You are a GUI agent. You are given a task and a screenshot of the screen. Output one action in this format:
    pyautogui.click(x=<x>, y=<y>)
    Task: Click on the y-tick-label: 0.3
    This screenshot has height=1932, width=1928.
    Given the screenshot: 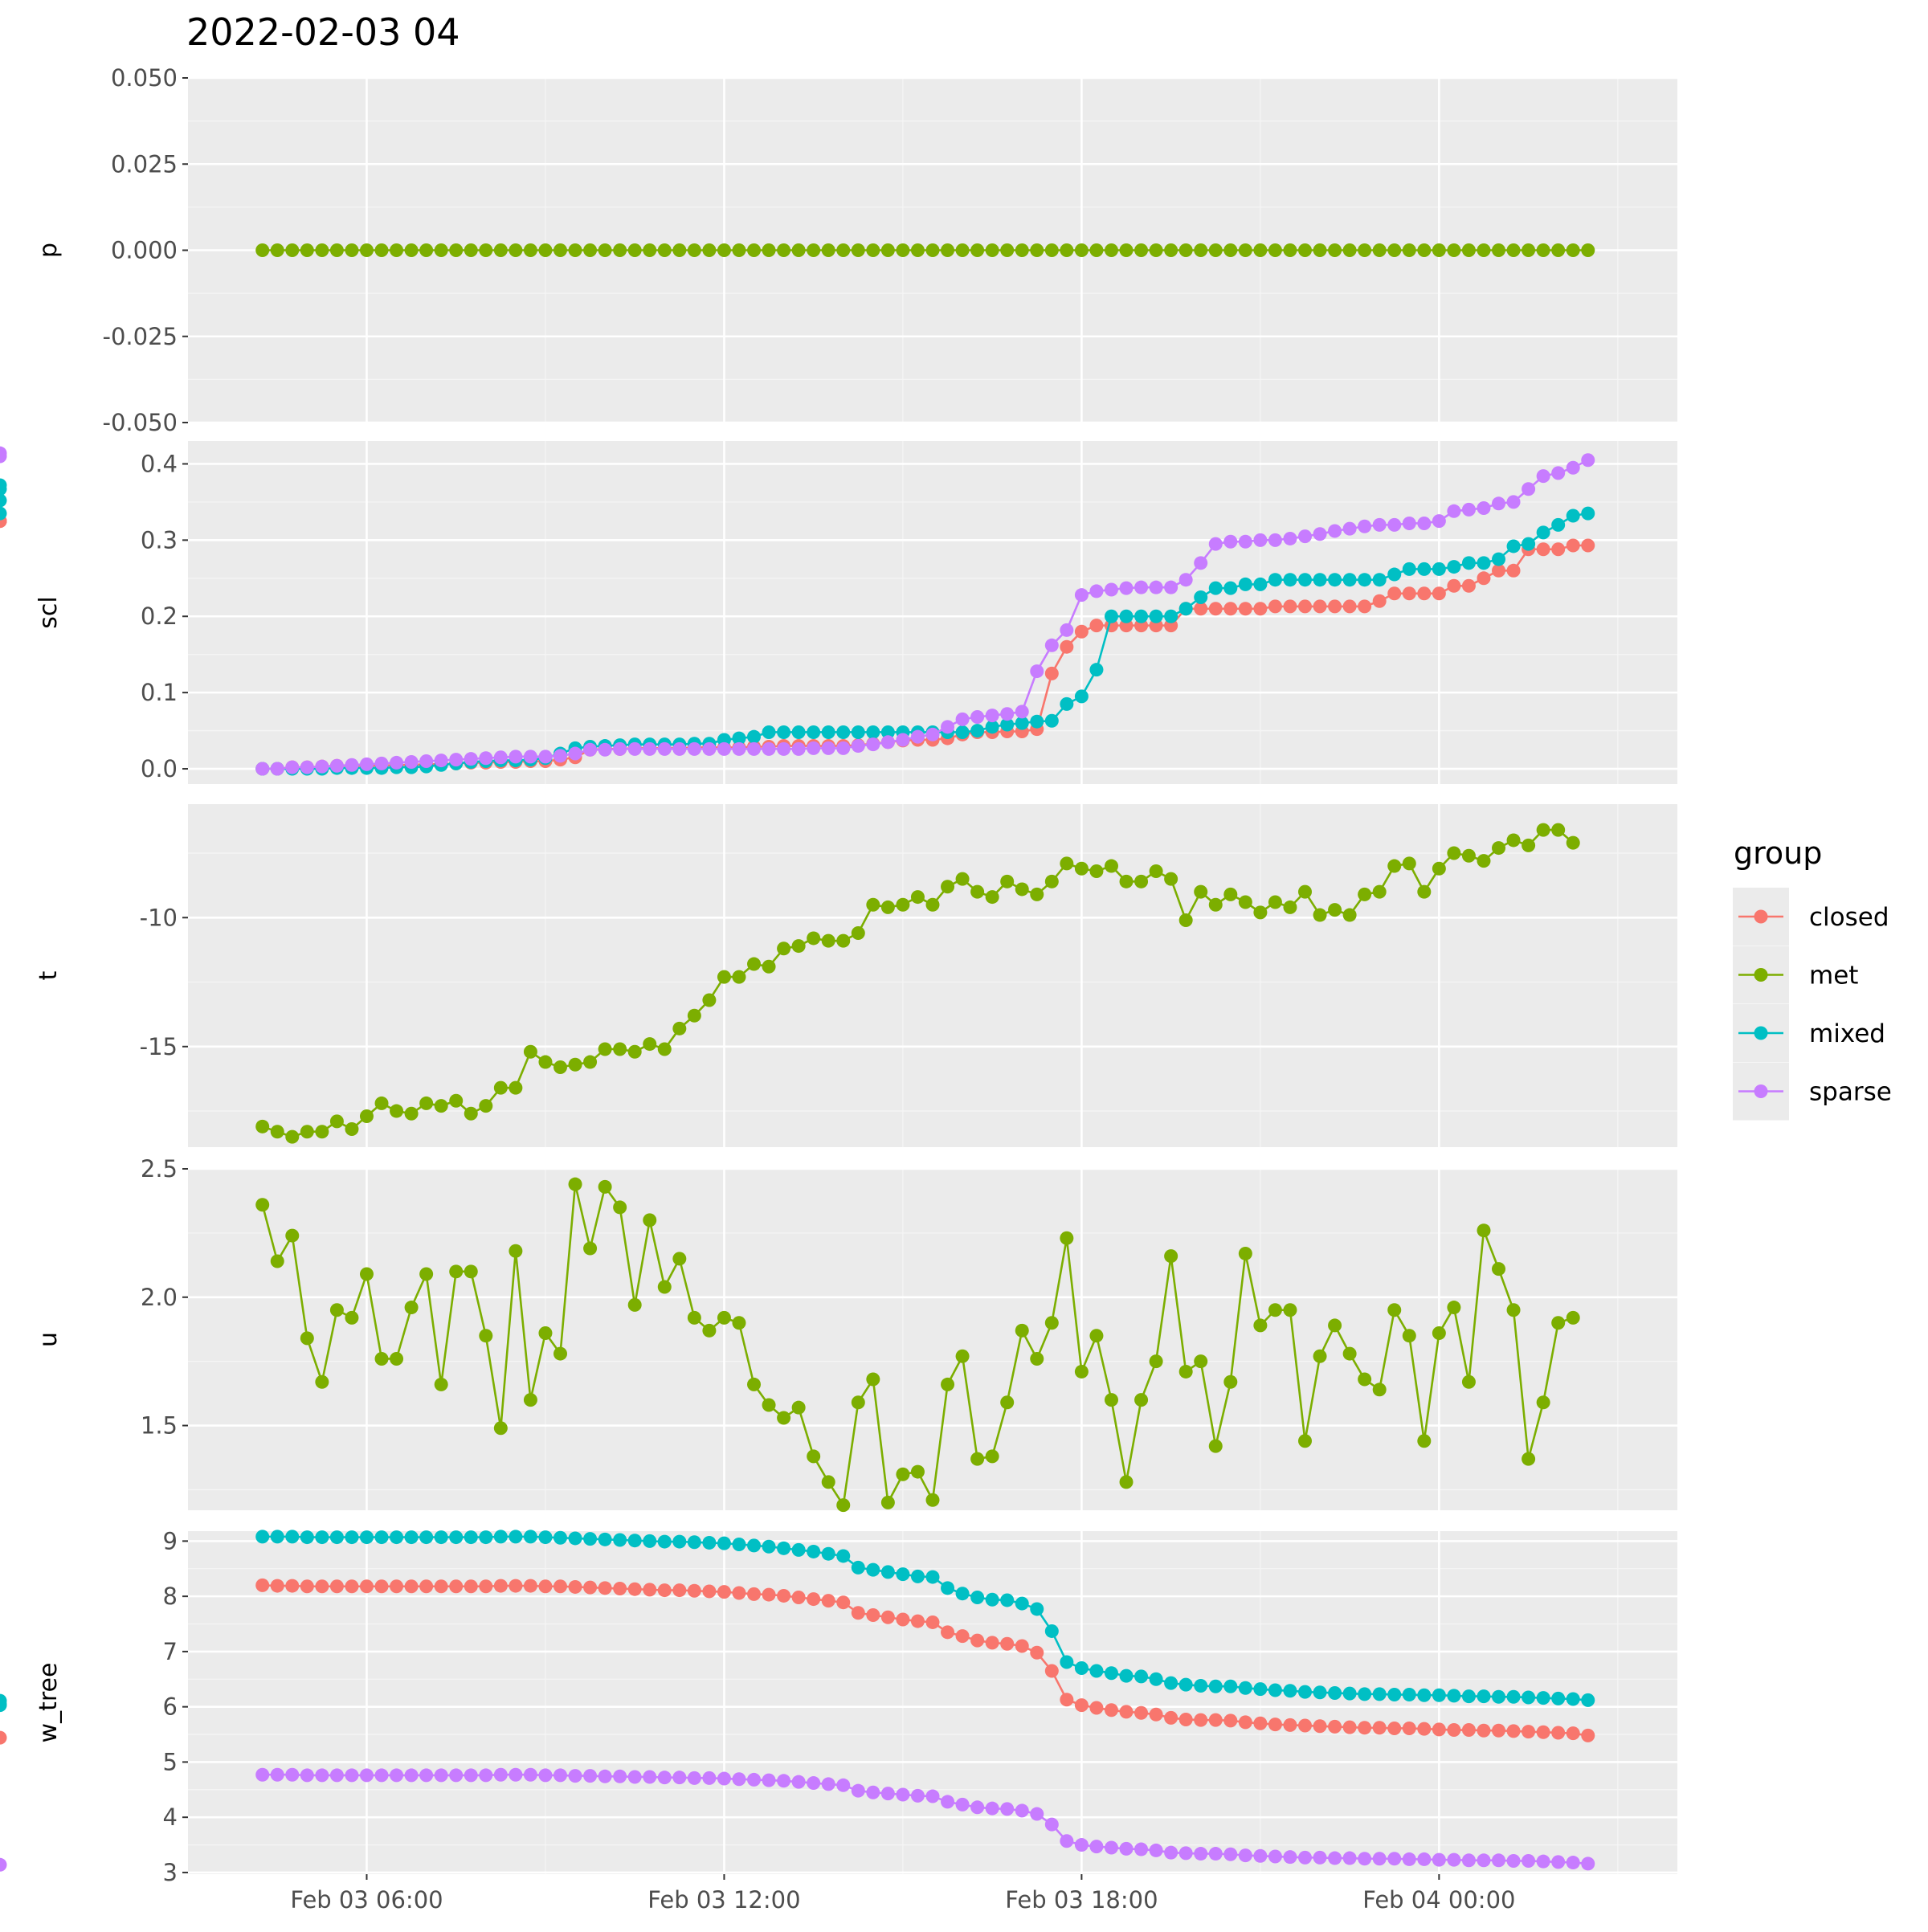 What is the action you would take?
    pyautogui.click(x=159, y=539)
    